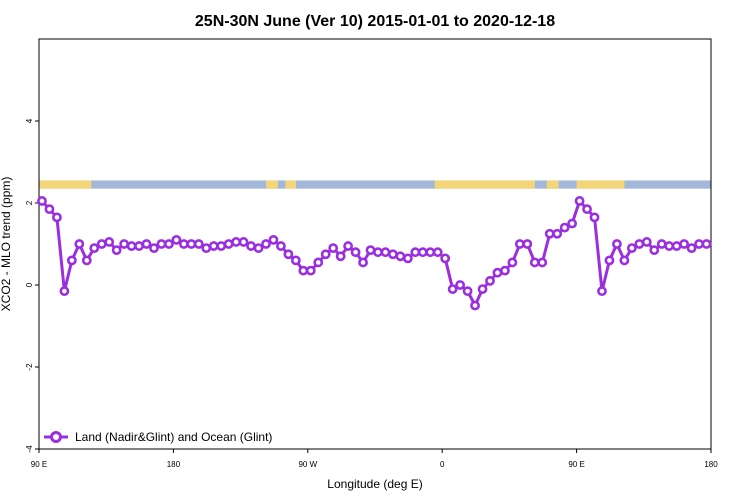 Image resolution: width=750 pixels, height=500 pixels. What do you see at coordinates (374, 484) in the screenshot?
I see `x-axis-label: Longitude (deg E)` at bounding box center [374, 484].